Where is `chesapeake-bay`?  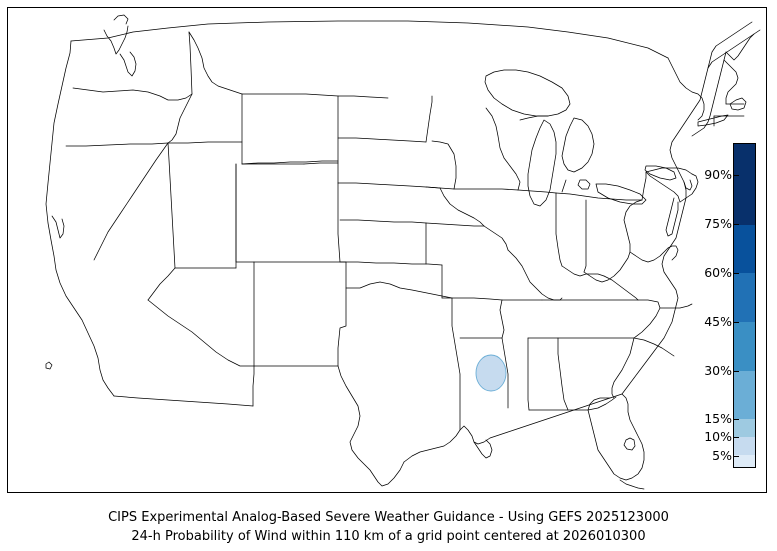
chesapeake-bay is located at coordinates (672, 217).